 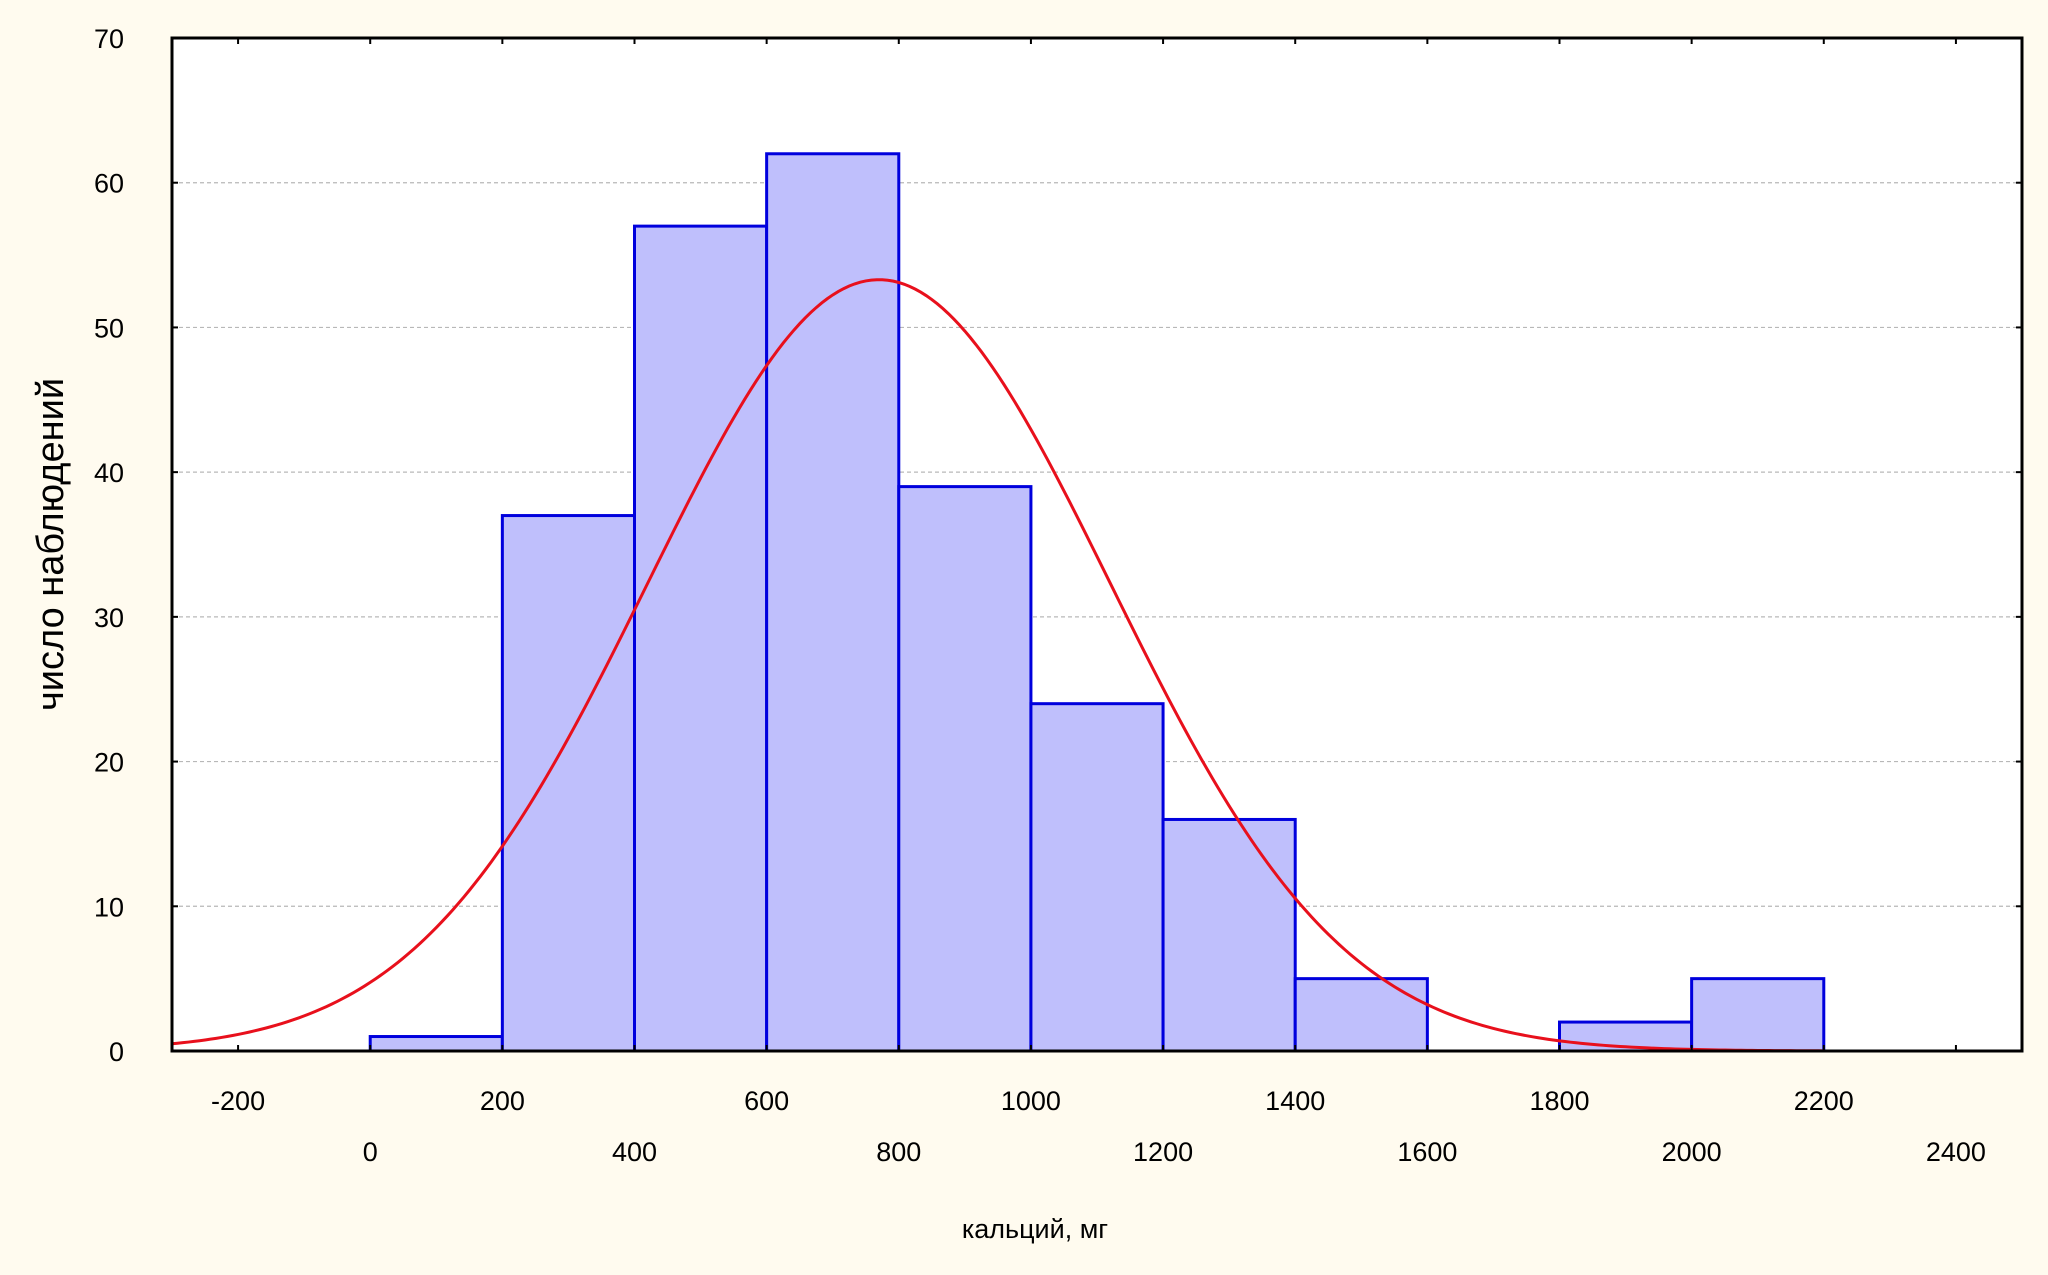 What do you see at coordinates (502, 1101) in the screenshot?
I see `x-tick-label: 200` at bounding box center [502, 1101].